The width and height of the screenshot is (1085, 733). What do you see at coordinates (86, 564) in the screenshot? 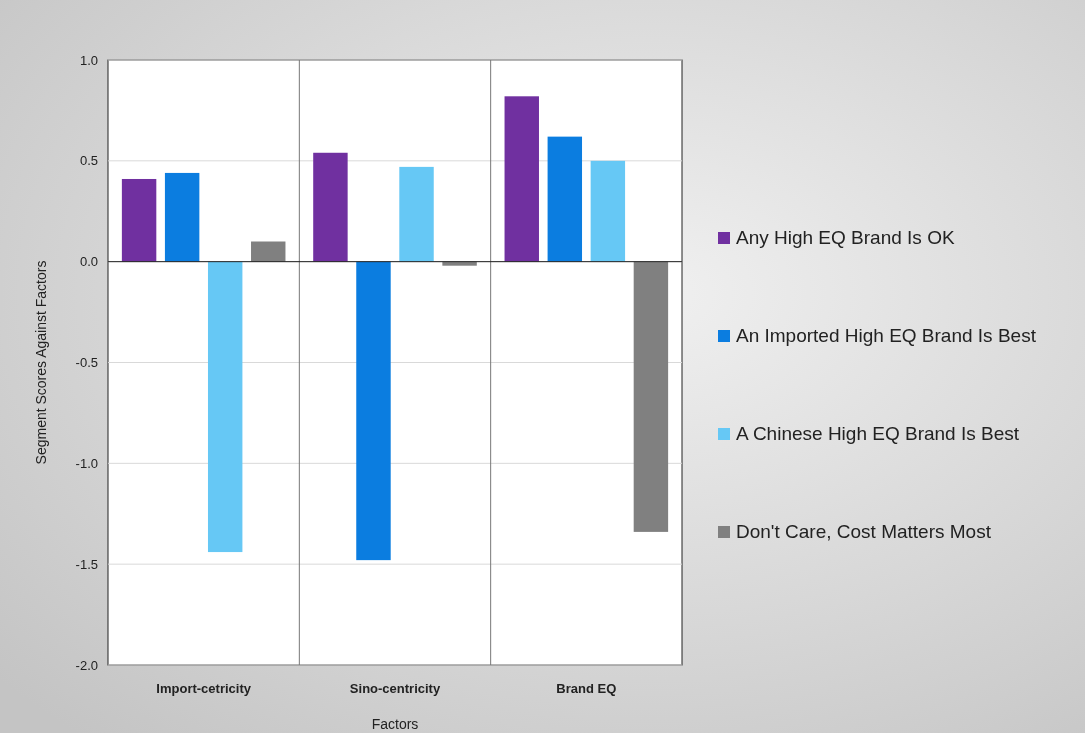
I see `y-tick-label: -1.5` at bounding box center [86, 564].